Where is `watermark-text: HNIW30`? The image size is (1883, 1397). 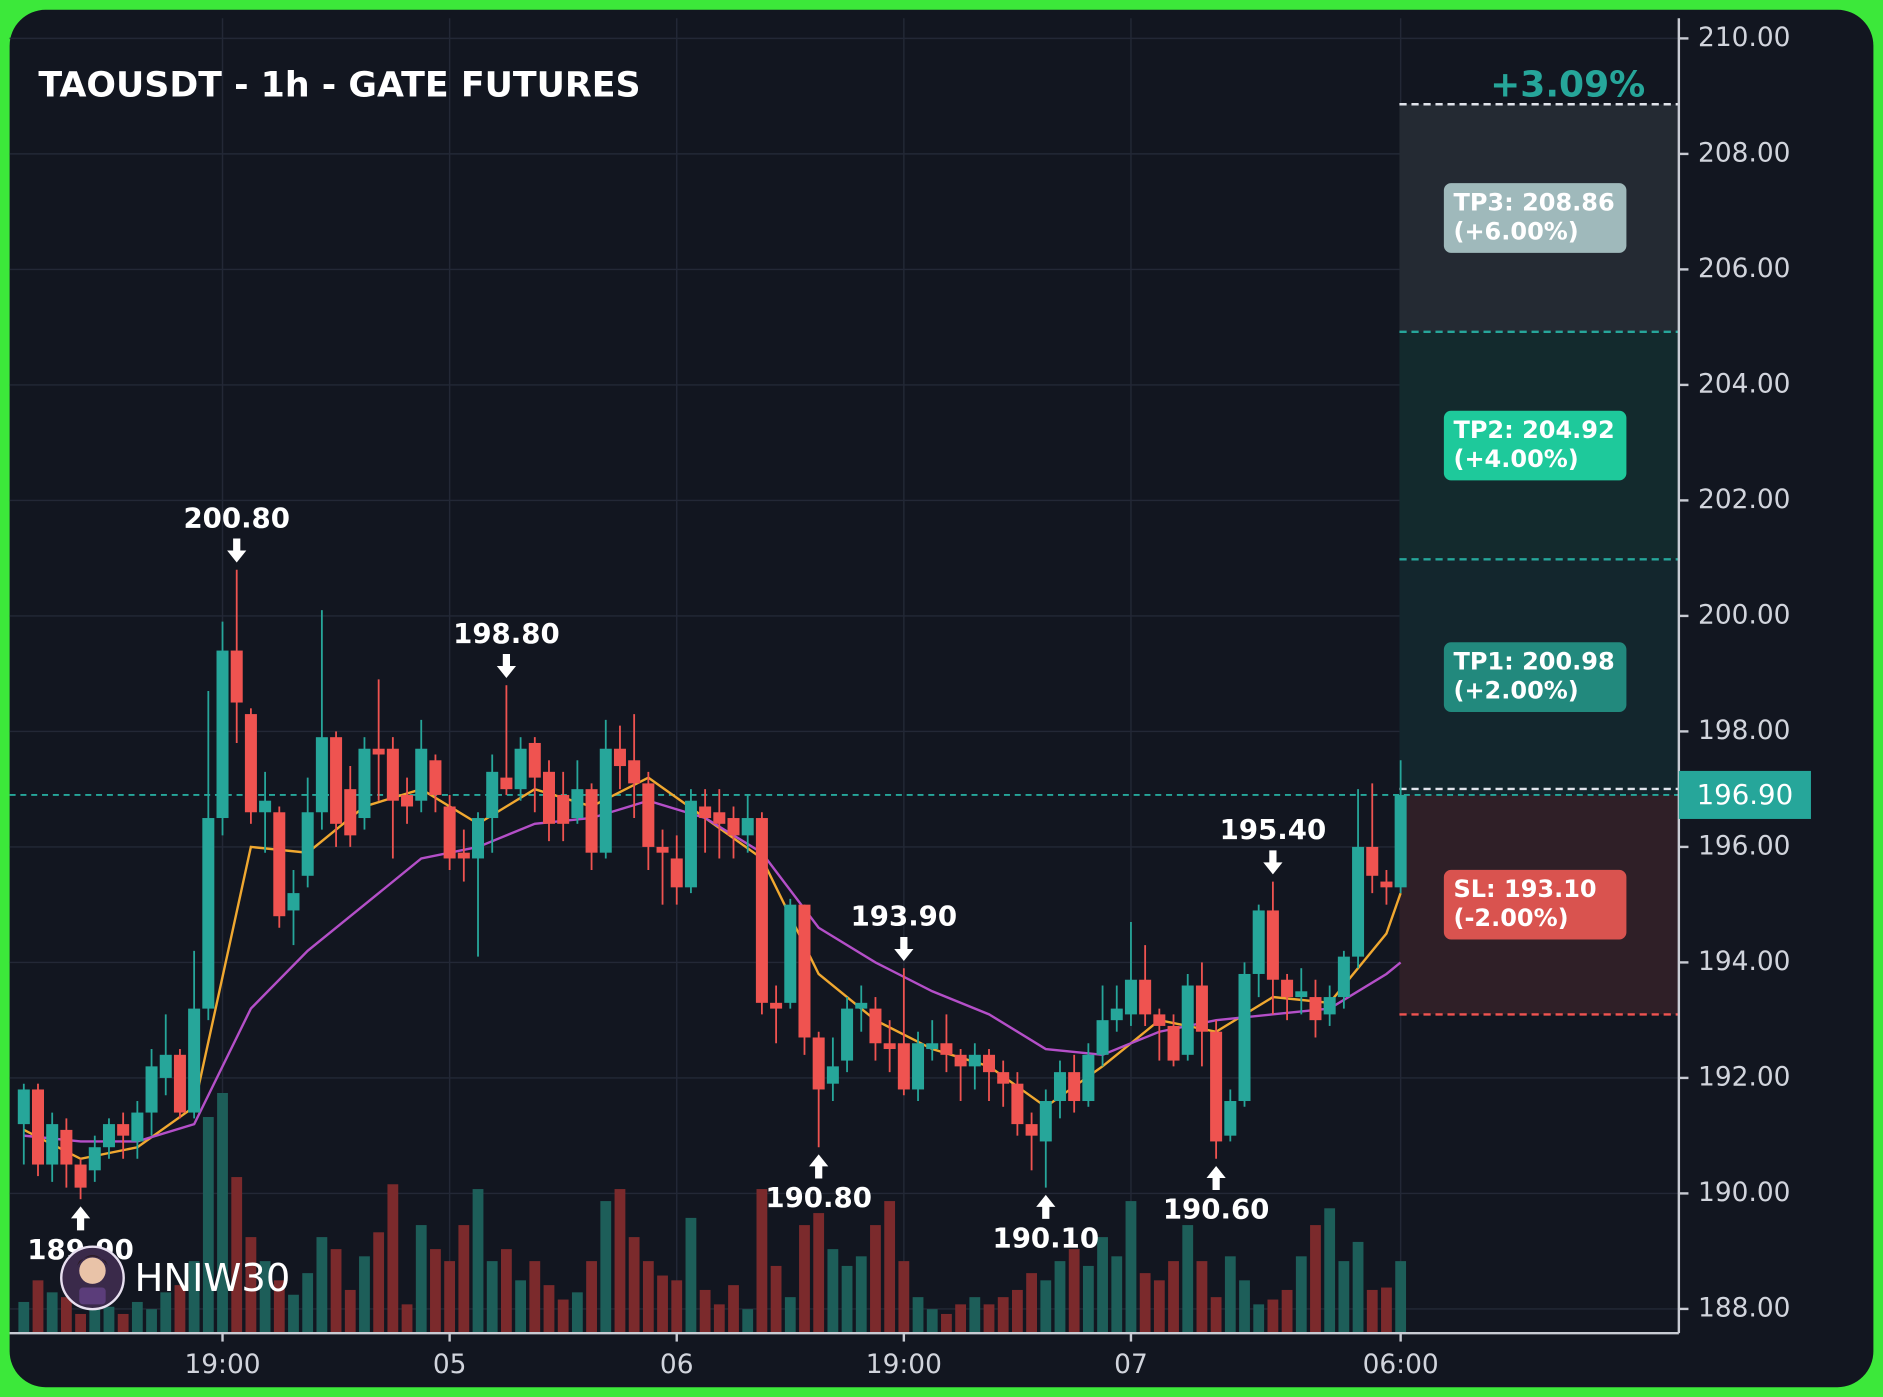 watermark-text: HNIW30 is located at coordinates (213, 1278).